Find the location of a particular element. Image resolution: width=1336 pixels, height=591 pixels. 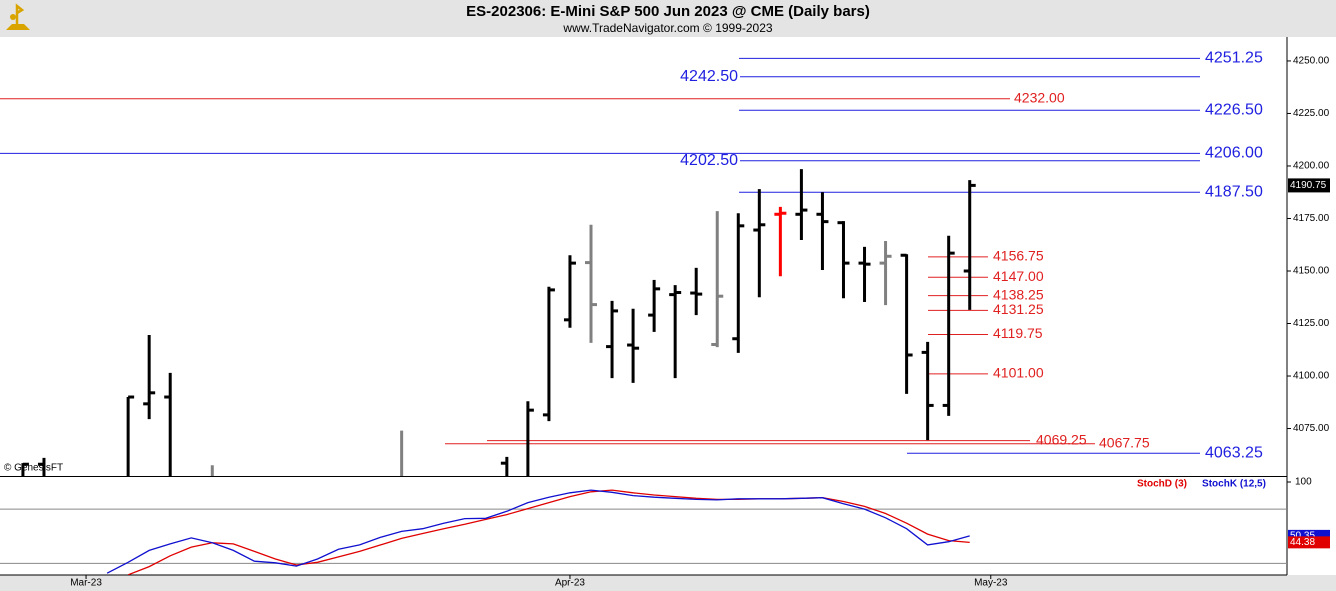

title-bar is located at coordinates (668, 18).